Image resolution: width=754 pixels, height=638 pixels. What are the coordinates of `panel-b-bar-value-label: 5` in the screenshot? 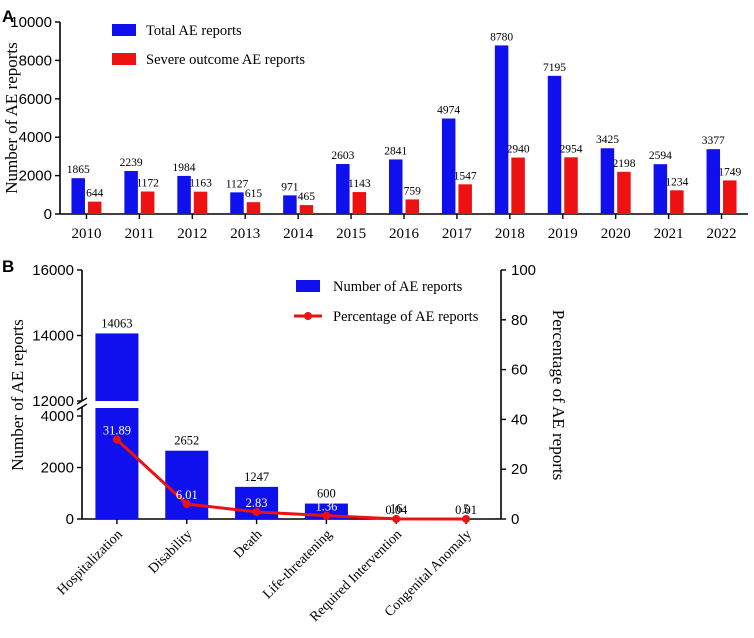 It's located at (466, 509).